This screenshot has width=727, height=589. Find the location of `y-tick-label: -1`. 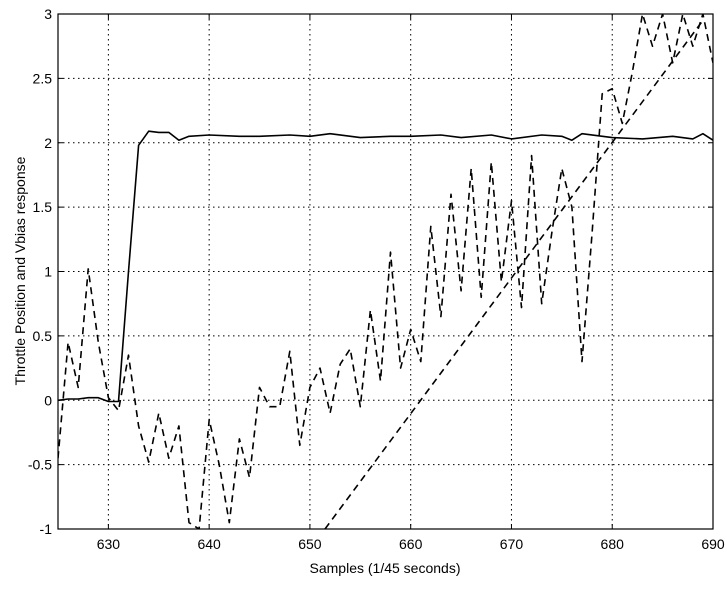

y-tick-label: -1 is located at coordinates (46, 529).